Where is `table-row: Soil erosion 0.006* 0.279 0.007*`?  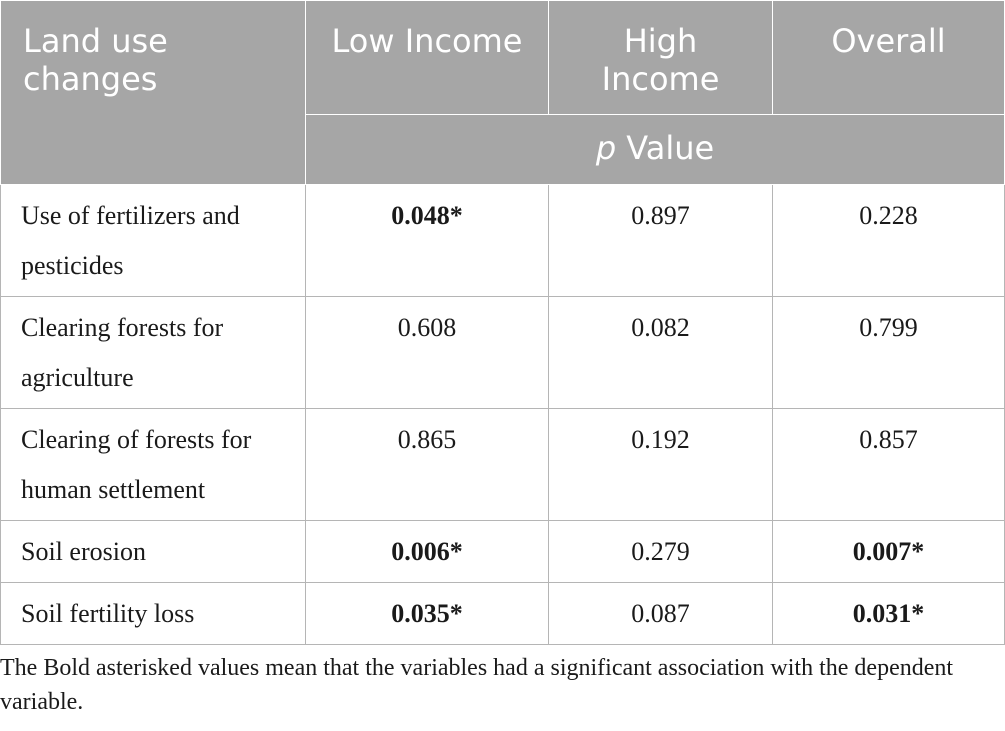
table-row: Soil erosion 0.006* 0.279 0.007* is located at coordinates (502, 551).